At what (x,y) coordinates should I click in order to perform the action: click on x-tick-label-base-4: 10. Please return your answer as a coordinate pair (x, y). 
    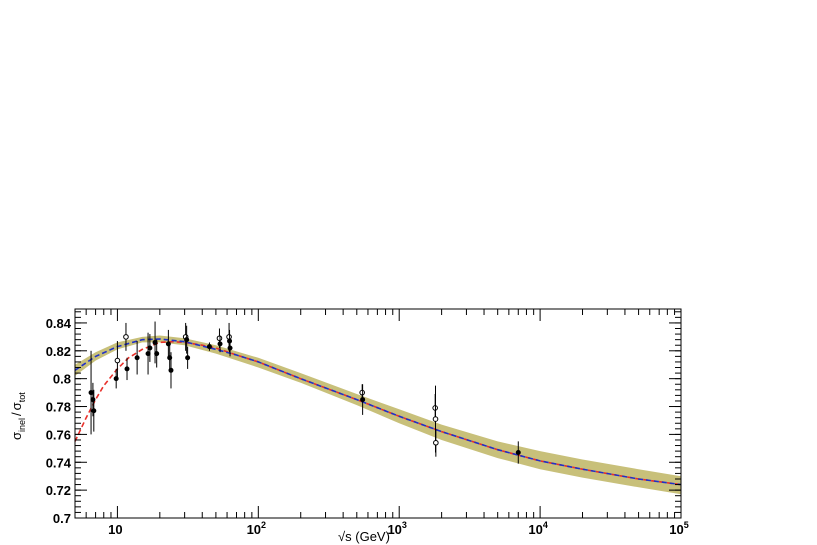
    Looking at the image, I should click on (535, 529).